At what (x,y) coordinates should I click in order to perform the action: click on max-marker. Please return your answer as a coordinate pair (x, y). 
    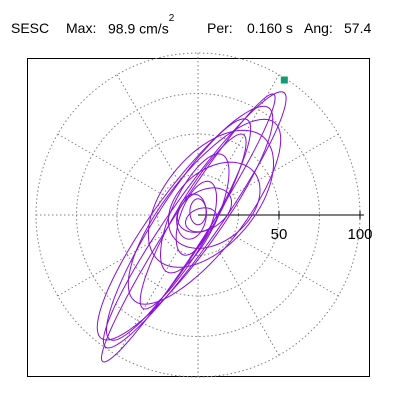
    Looking at the image, I should click on (284, 80).